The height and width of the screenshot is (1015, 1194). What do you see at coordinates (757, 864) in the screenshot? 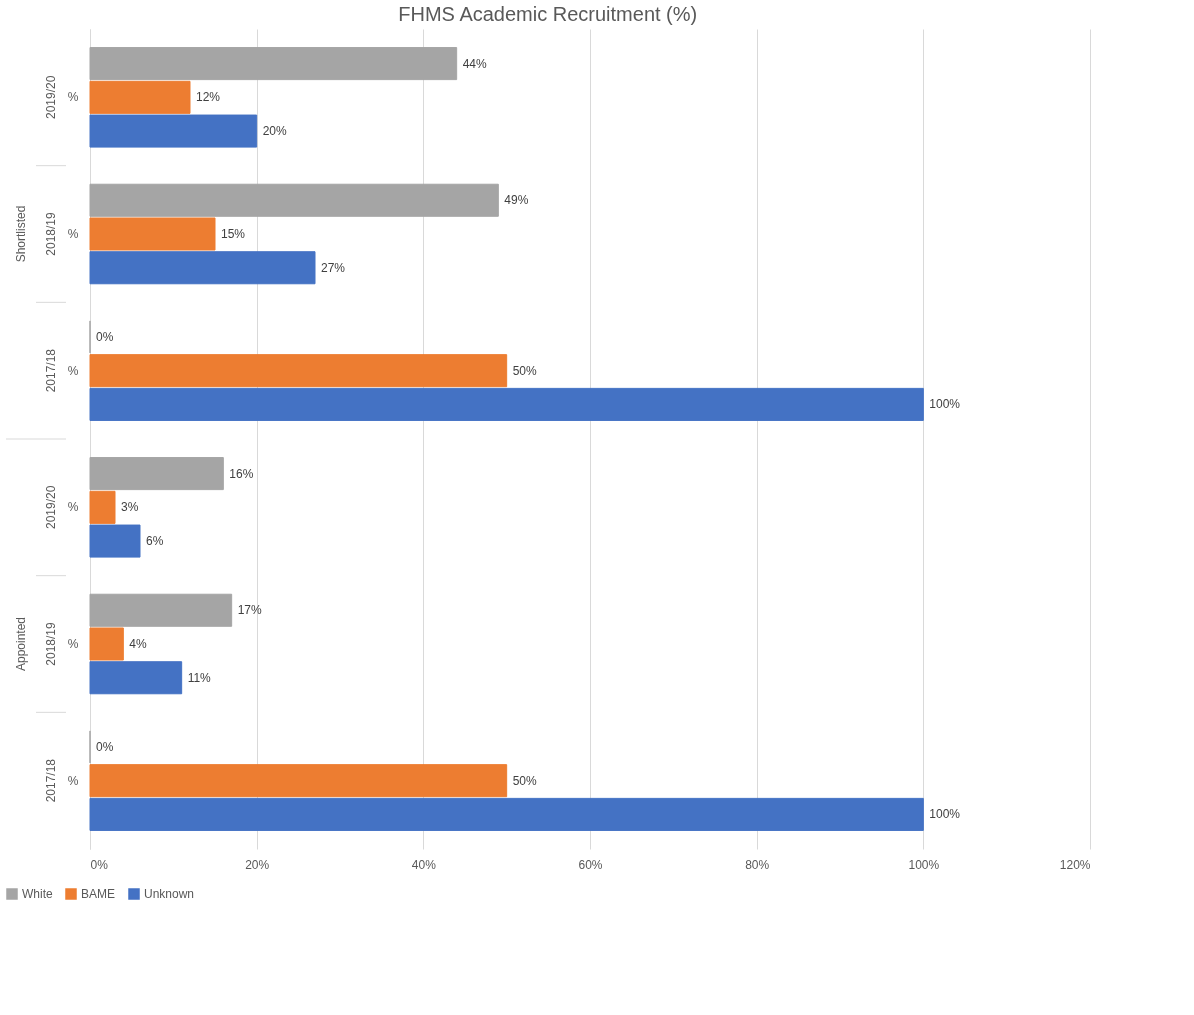
I see `x-tick-label: 80%` at bounding box center [757, 864].